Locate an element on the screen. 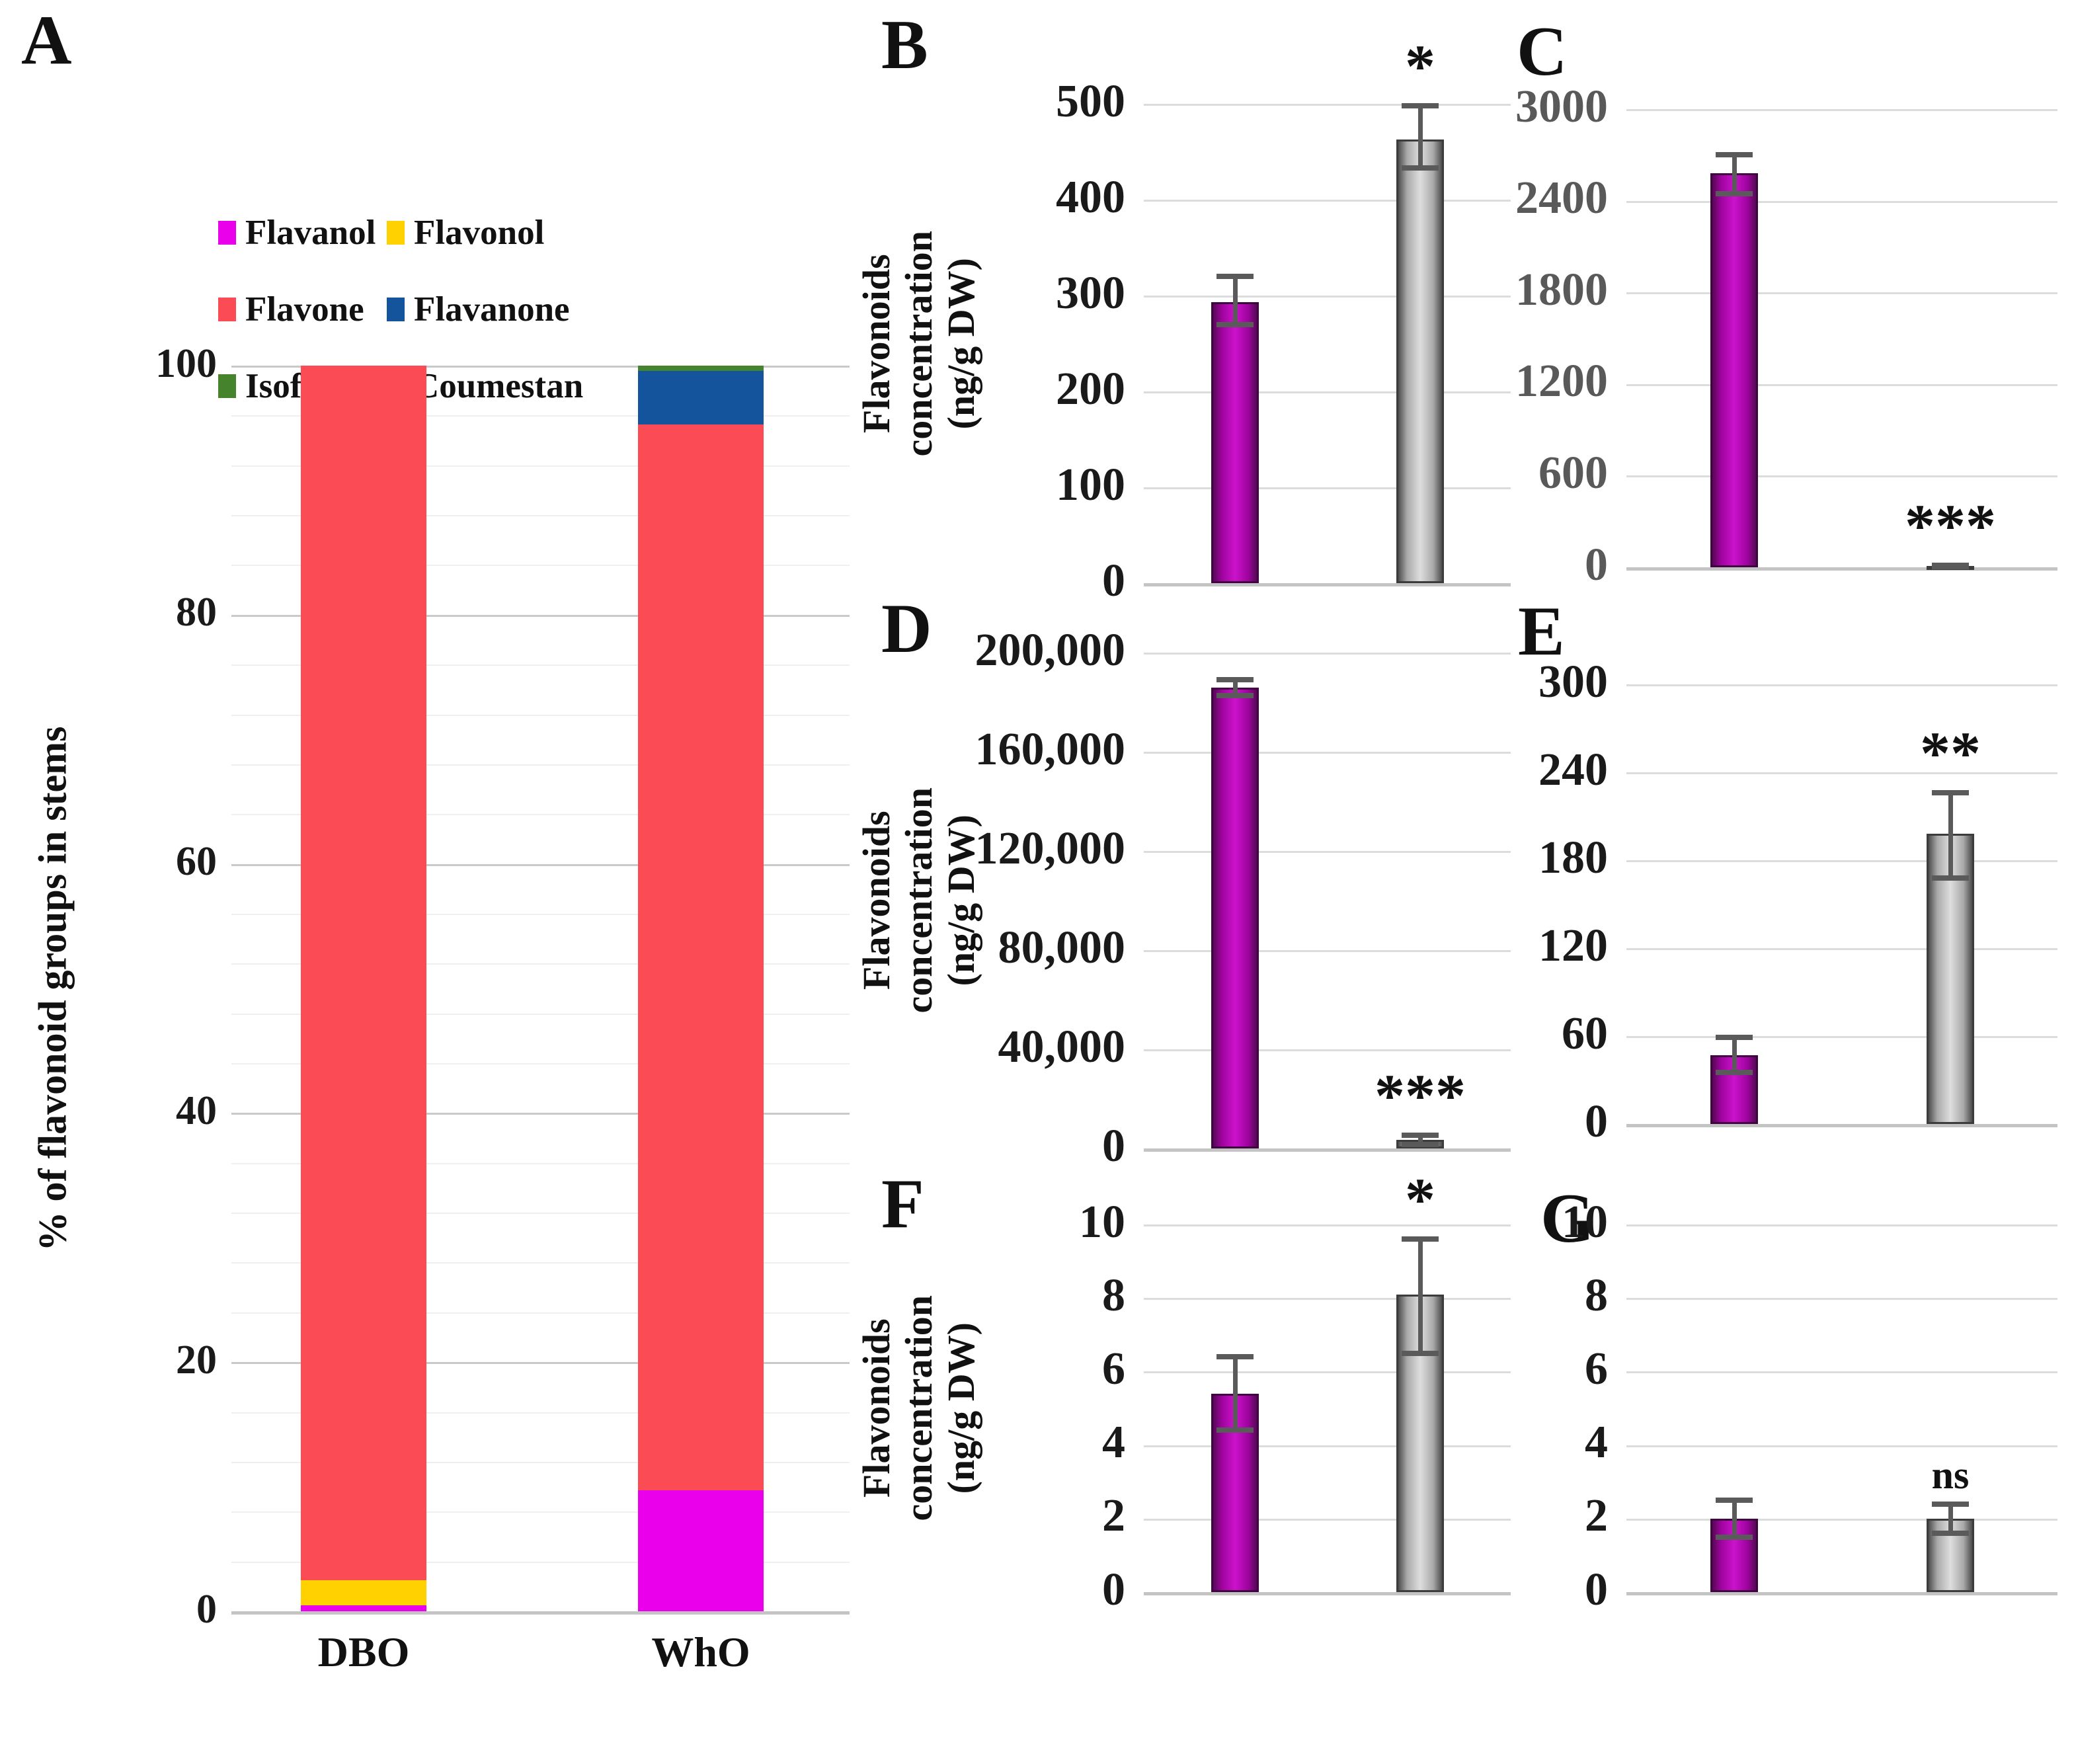  panel-c-letter: C is located at coordinates (1542, 51).